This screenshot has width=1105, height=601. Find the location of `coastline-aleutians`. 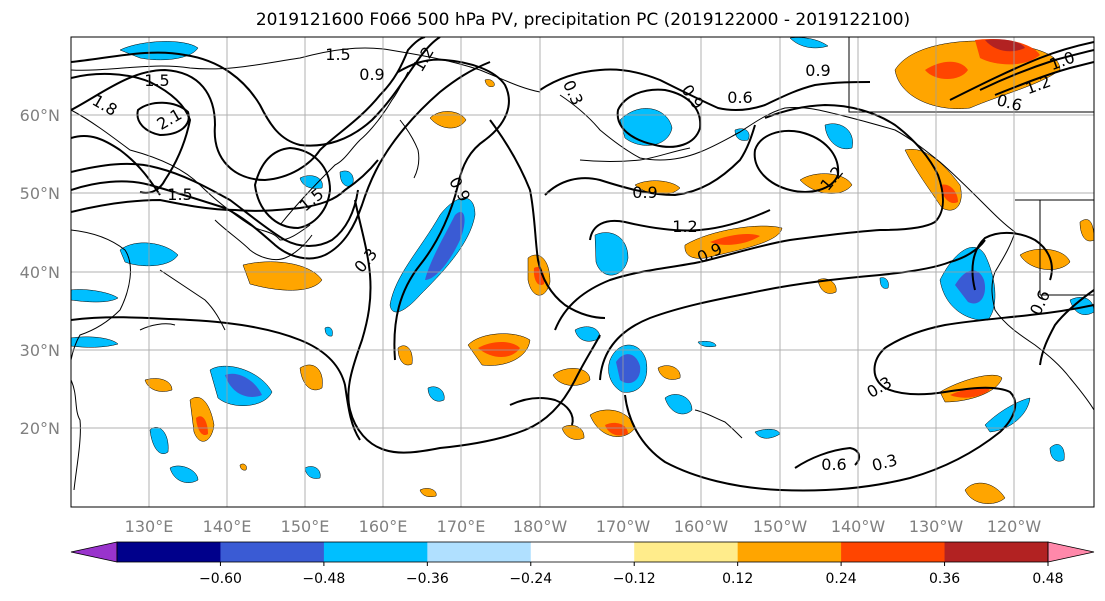

coastline-aleutians is located at coordinates (635, 154).